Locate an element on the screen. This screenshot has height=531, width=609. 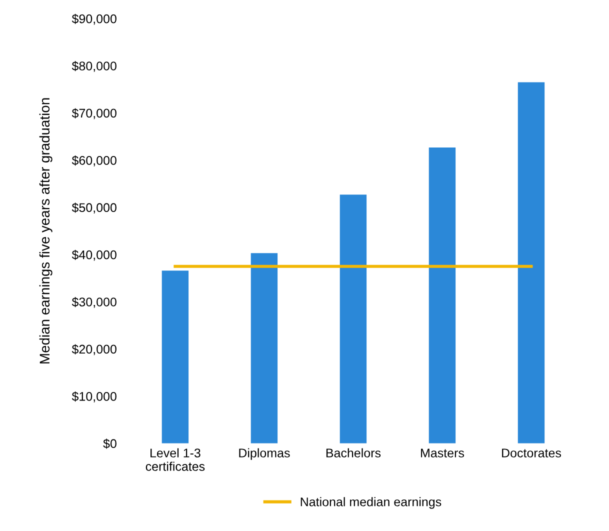
y-tick-label: $20,000 is located at coordinates (94, 350).